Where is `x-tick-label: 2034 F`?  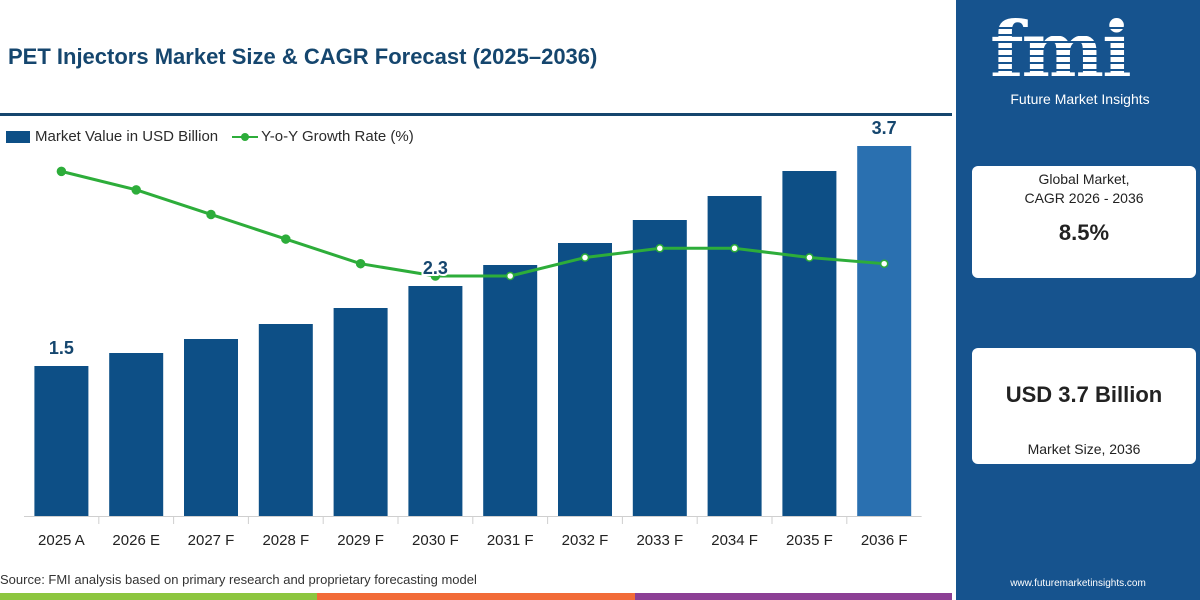 x-tick-label: 2034 F is located at coordinates (734, 540).